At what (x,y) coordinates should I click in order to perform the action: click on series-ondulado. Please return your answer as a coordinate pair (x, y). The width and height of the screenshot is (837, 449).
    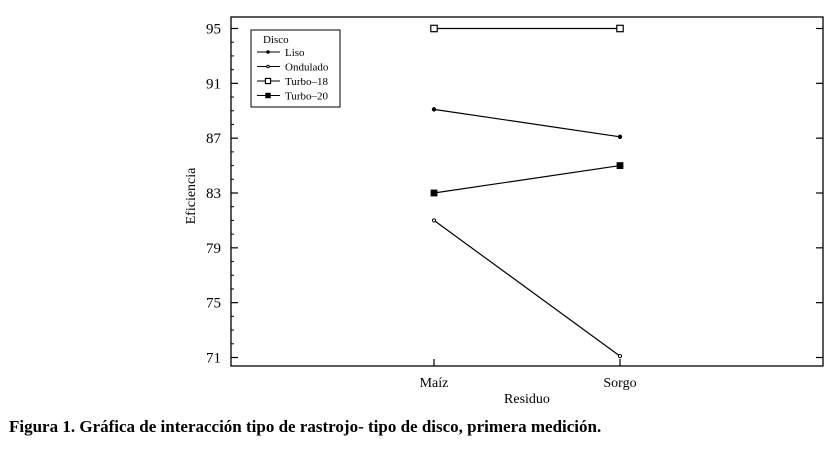
    Looking at the image, I should click on (527, 288).